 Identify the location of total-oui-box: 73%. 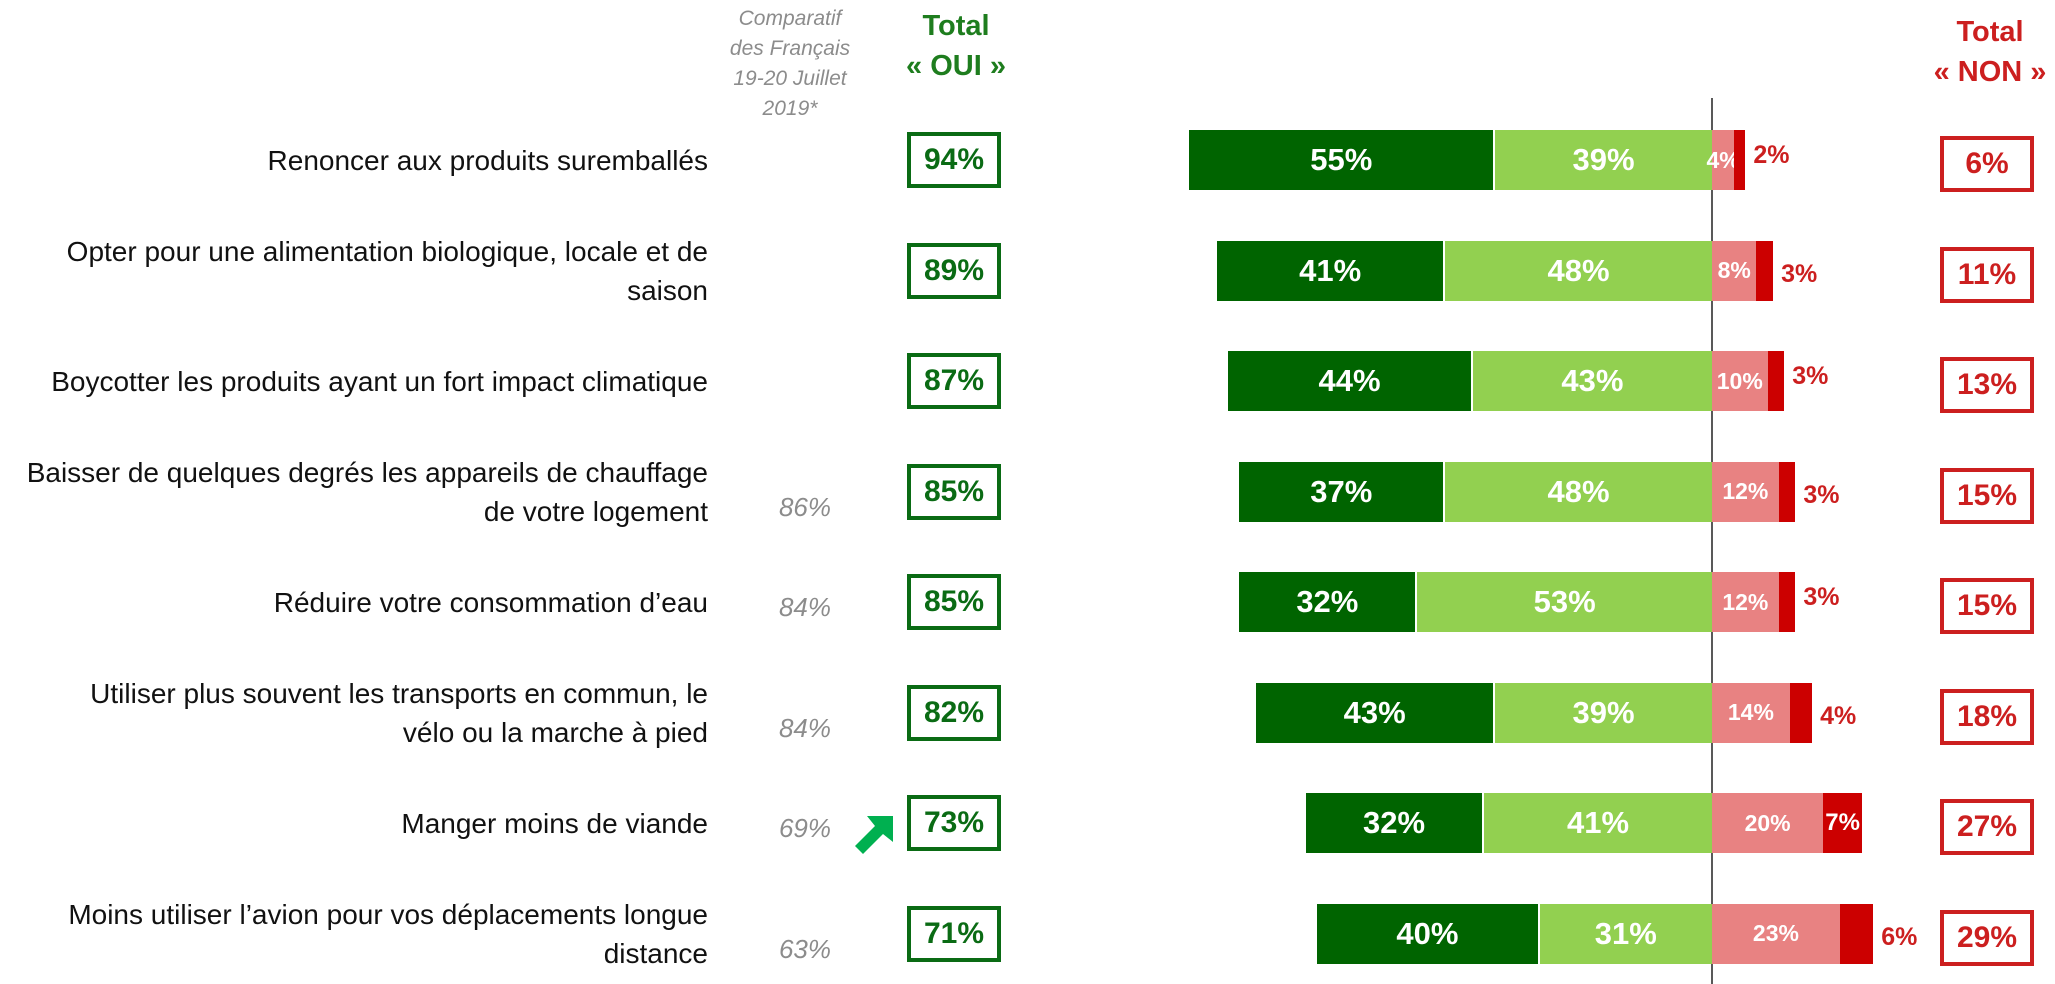
(954, 823).